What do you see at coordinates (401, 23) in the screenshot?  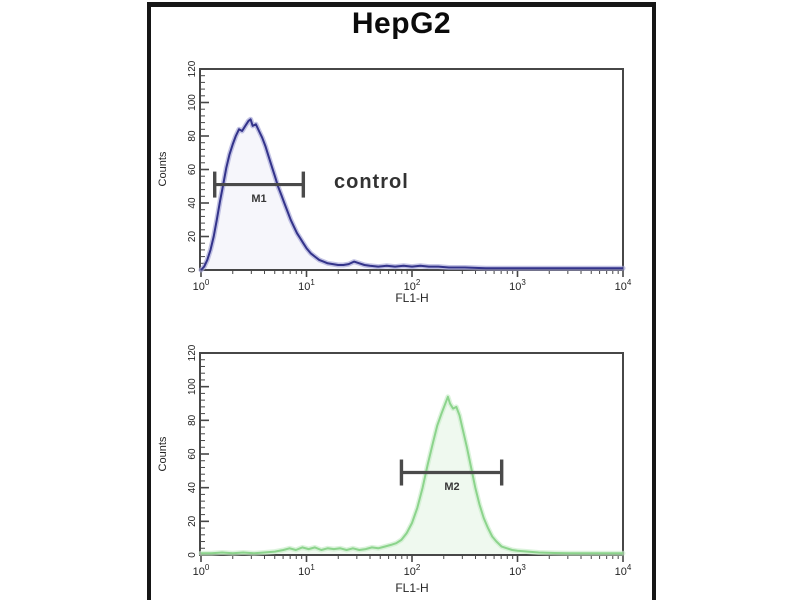 I see `figure-title: HepG2` at bounding box center [401, 23].